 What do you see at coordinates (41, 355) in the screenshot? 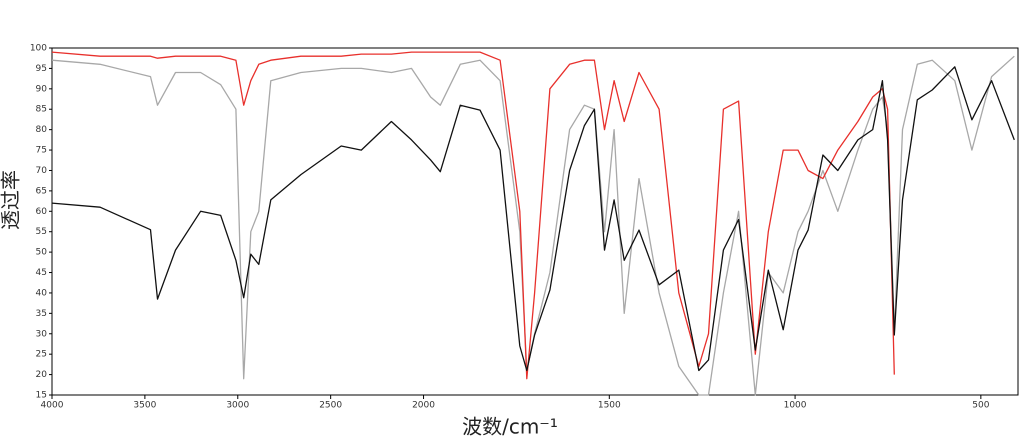
I see `y-tick-label: 25` at bounding box center [41, 355].